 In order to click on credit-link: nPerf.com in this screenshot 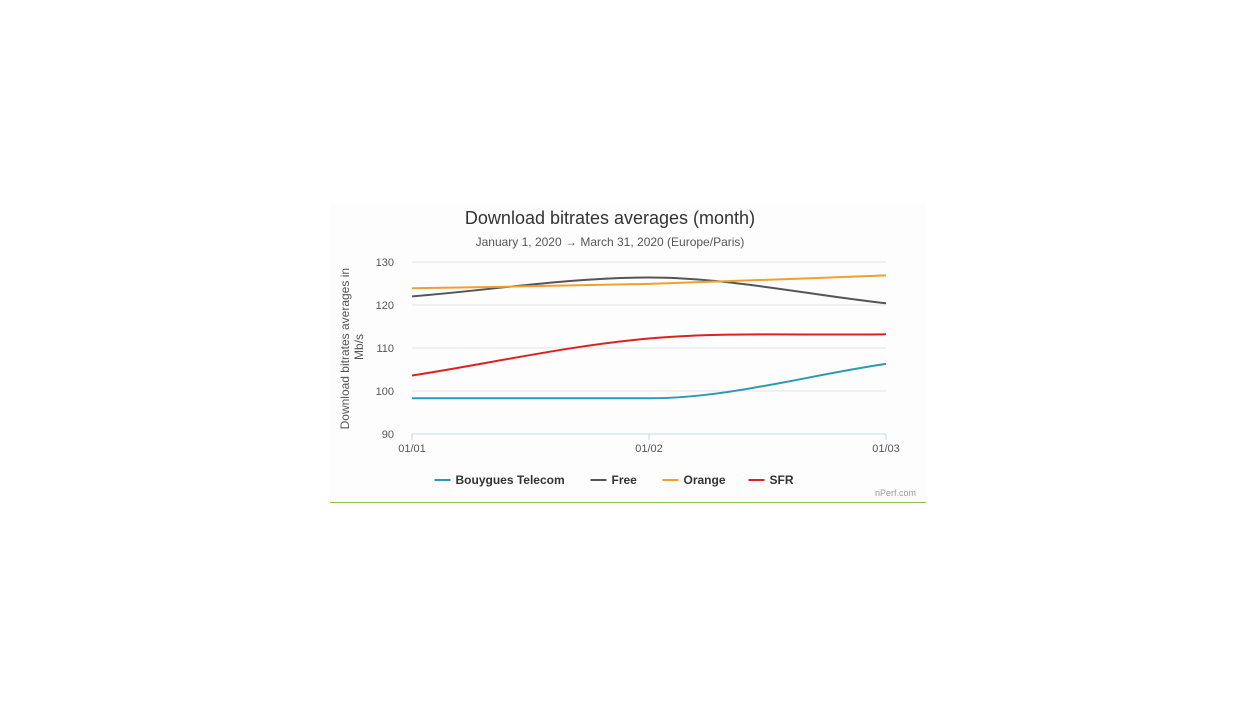, I will do `click(895, 493)`.